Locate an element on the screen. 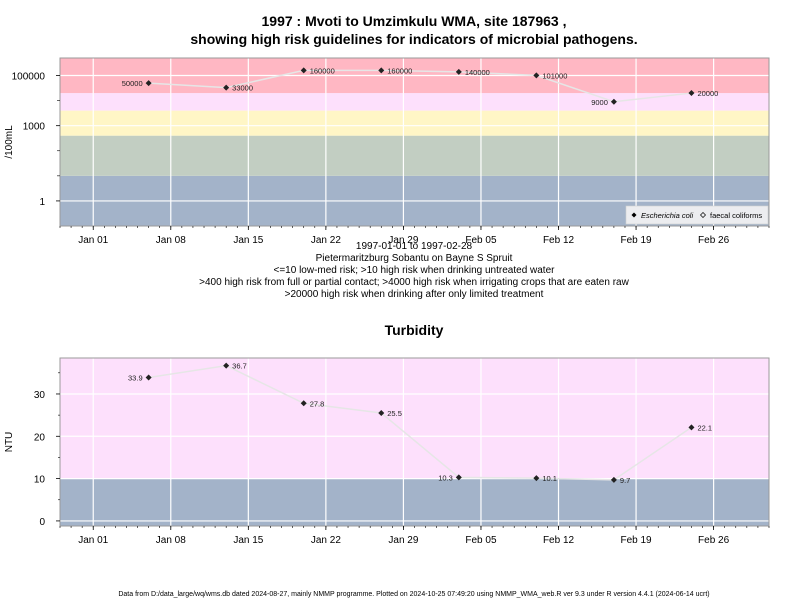 Image resolution: width=800 pixels, height=600 pixels. legend-faecal-marker is located at coordinates (703, 215).